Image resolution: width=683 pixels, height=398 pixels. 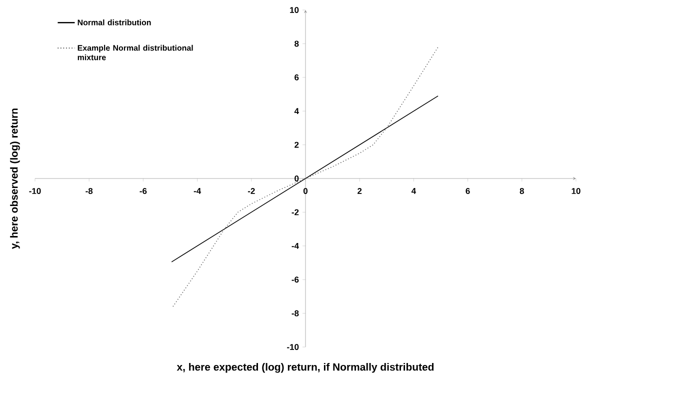 What do you see at coordinates (413, 191) in the screenshot?
I see `x-tick-label: 4` at bounding box center [413, 191].